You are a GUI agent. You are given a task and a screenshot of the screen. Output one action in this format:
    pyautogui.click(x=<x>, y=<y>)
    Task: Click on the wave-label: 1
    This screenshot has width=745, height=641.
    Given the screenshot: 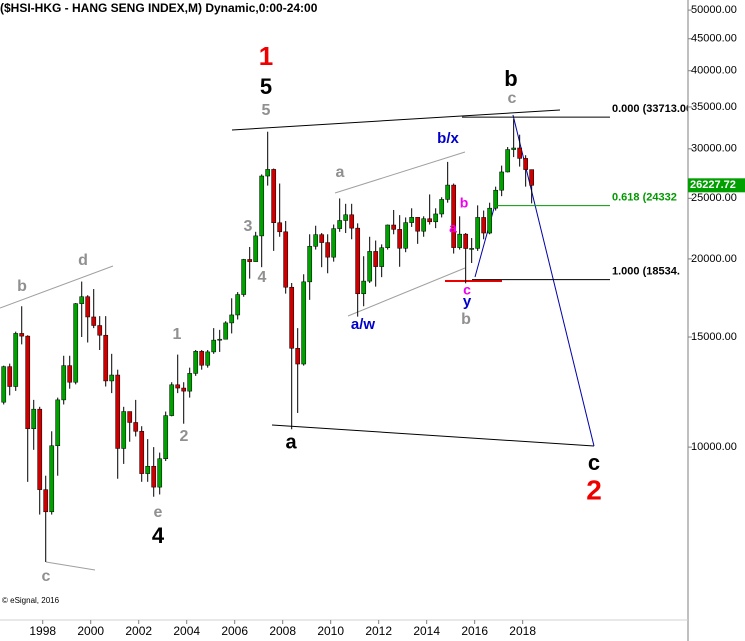 What is the action you would take?
    pyautogui.click(x=177, y=334)
    